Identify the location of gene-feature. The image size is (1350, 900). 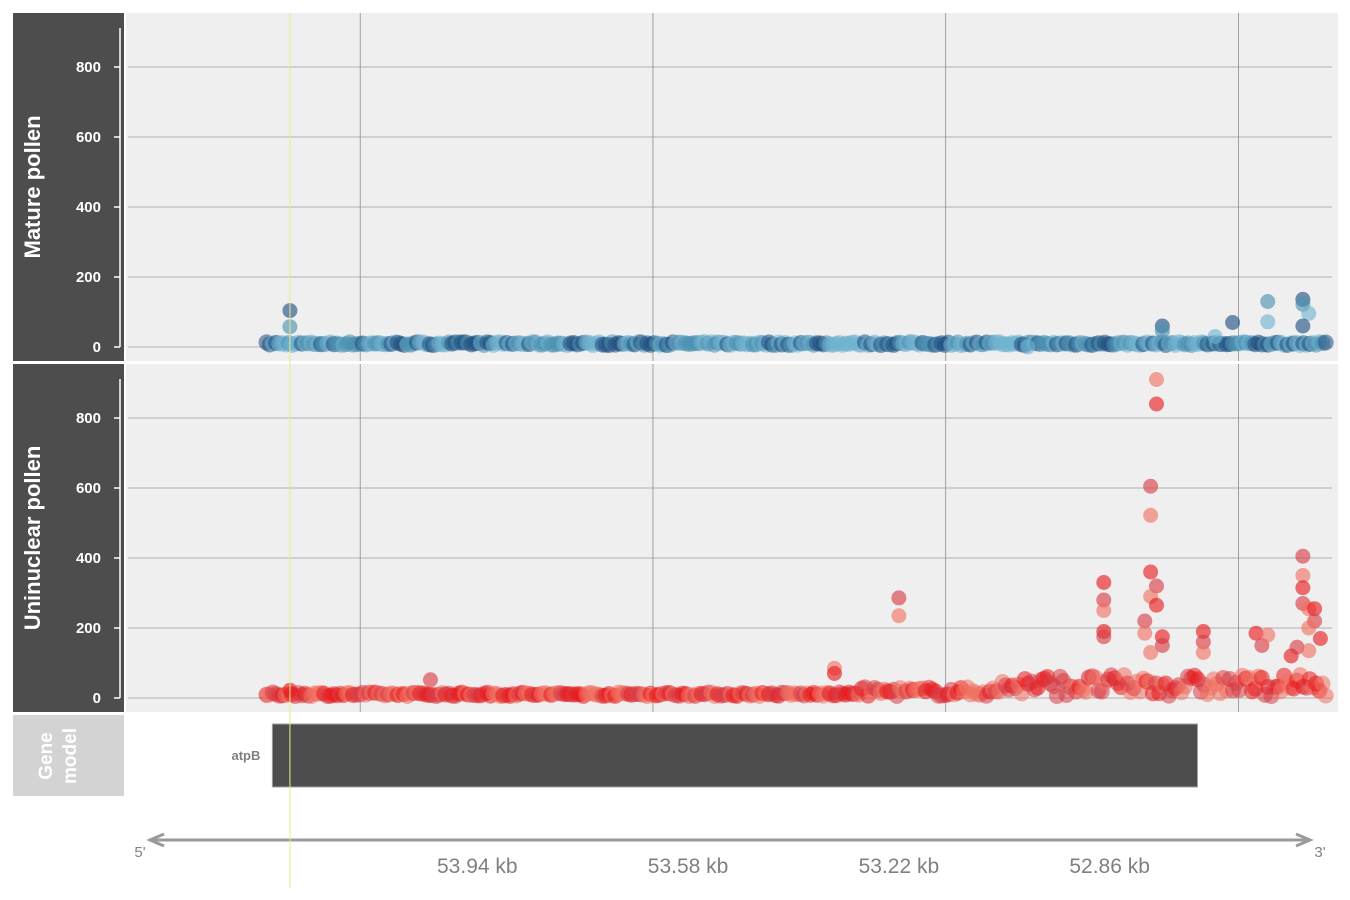
(734, 755).